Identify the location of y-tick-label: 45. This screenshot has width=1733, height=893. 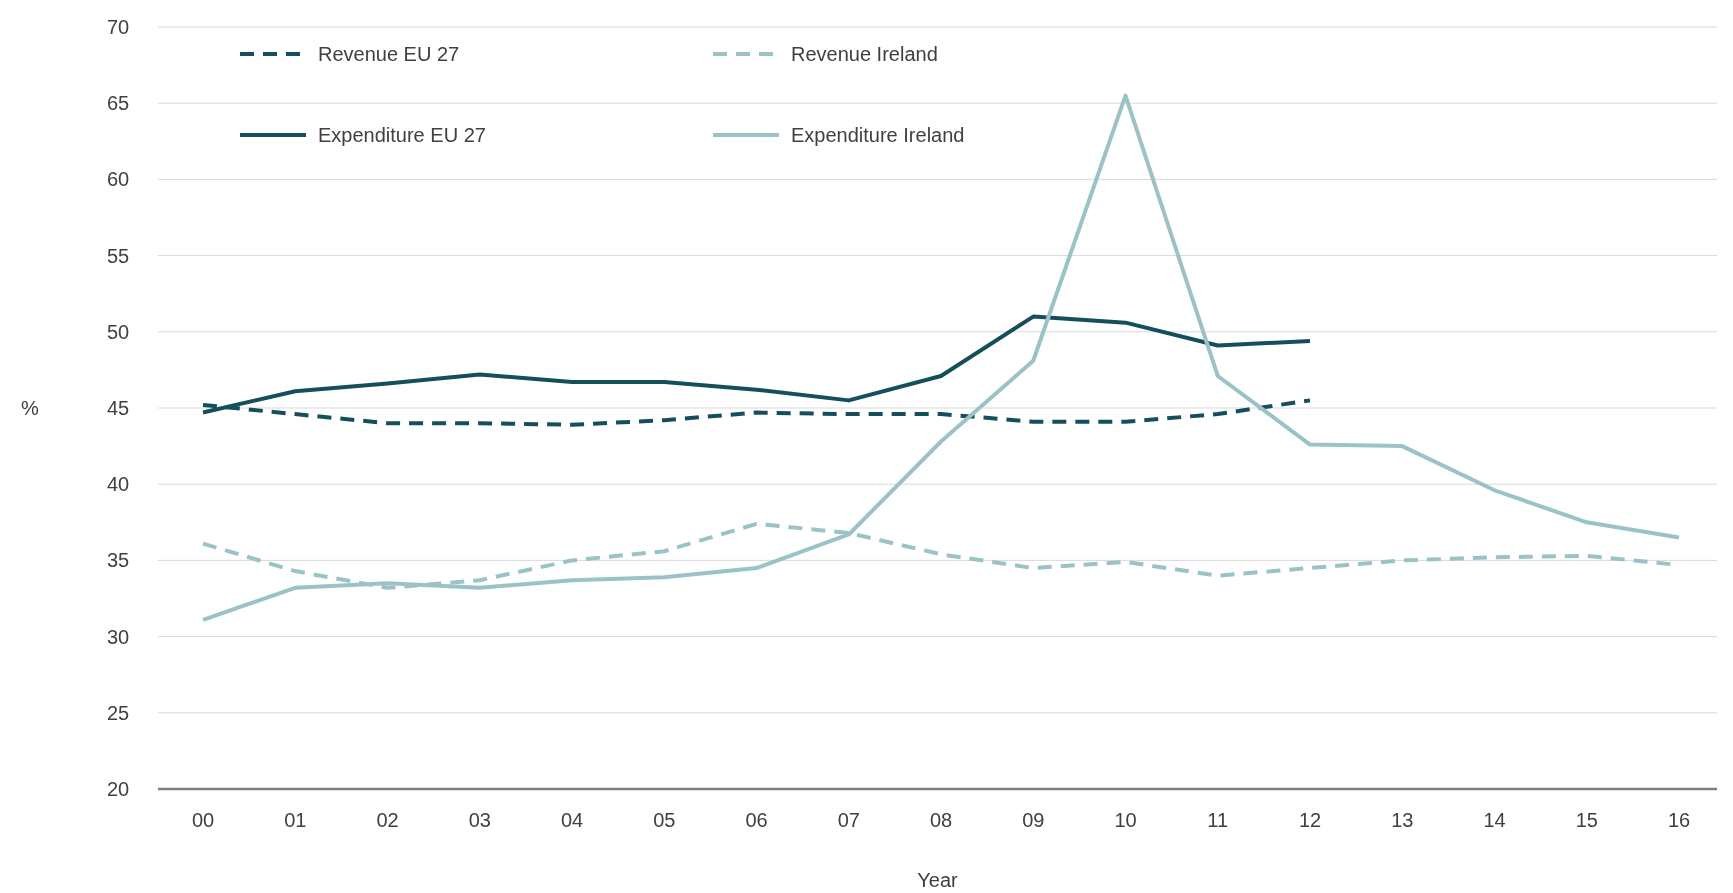
(118, 408).